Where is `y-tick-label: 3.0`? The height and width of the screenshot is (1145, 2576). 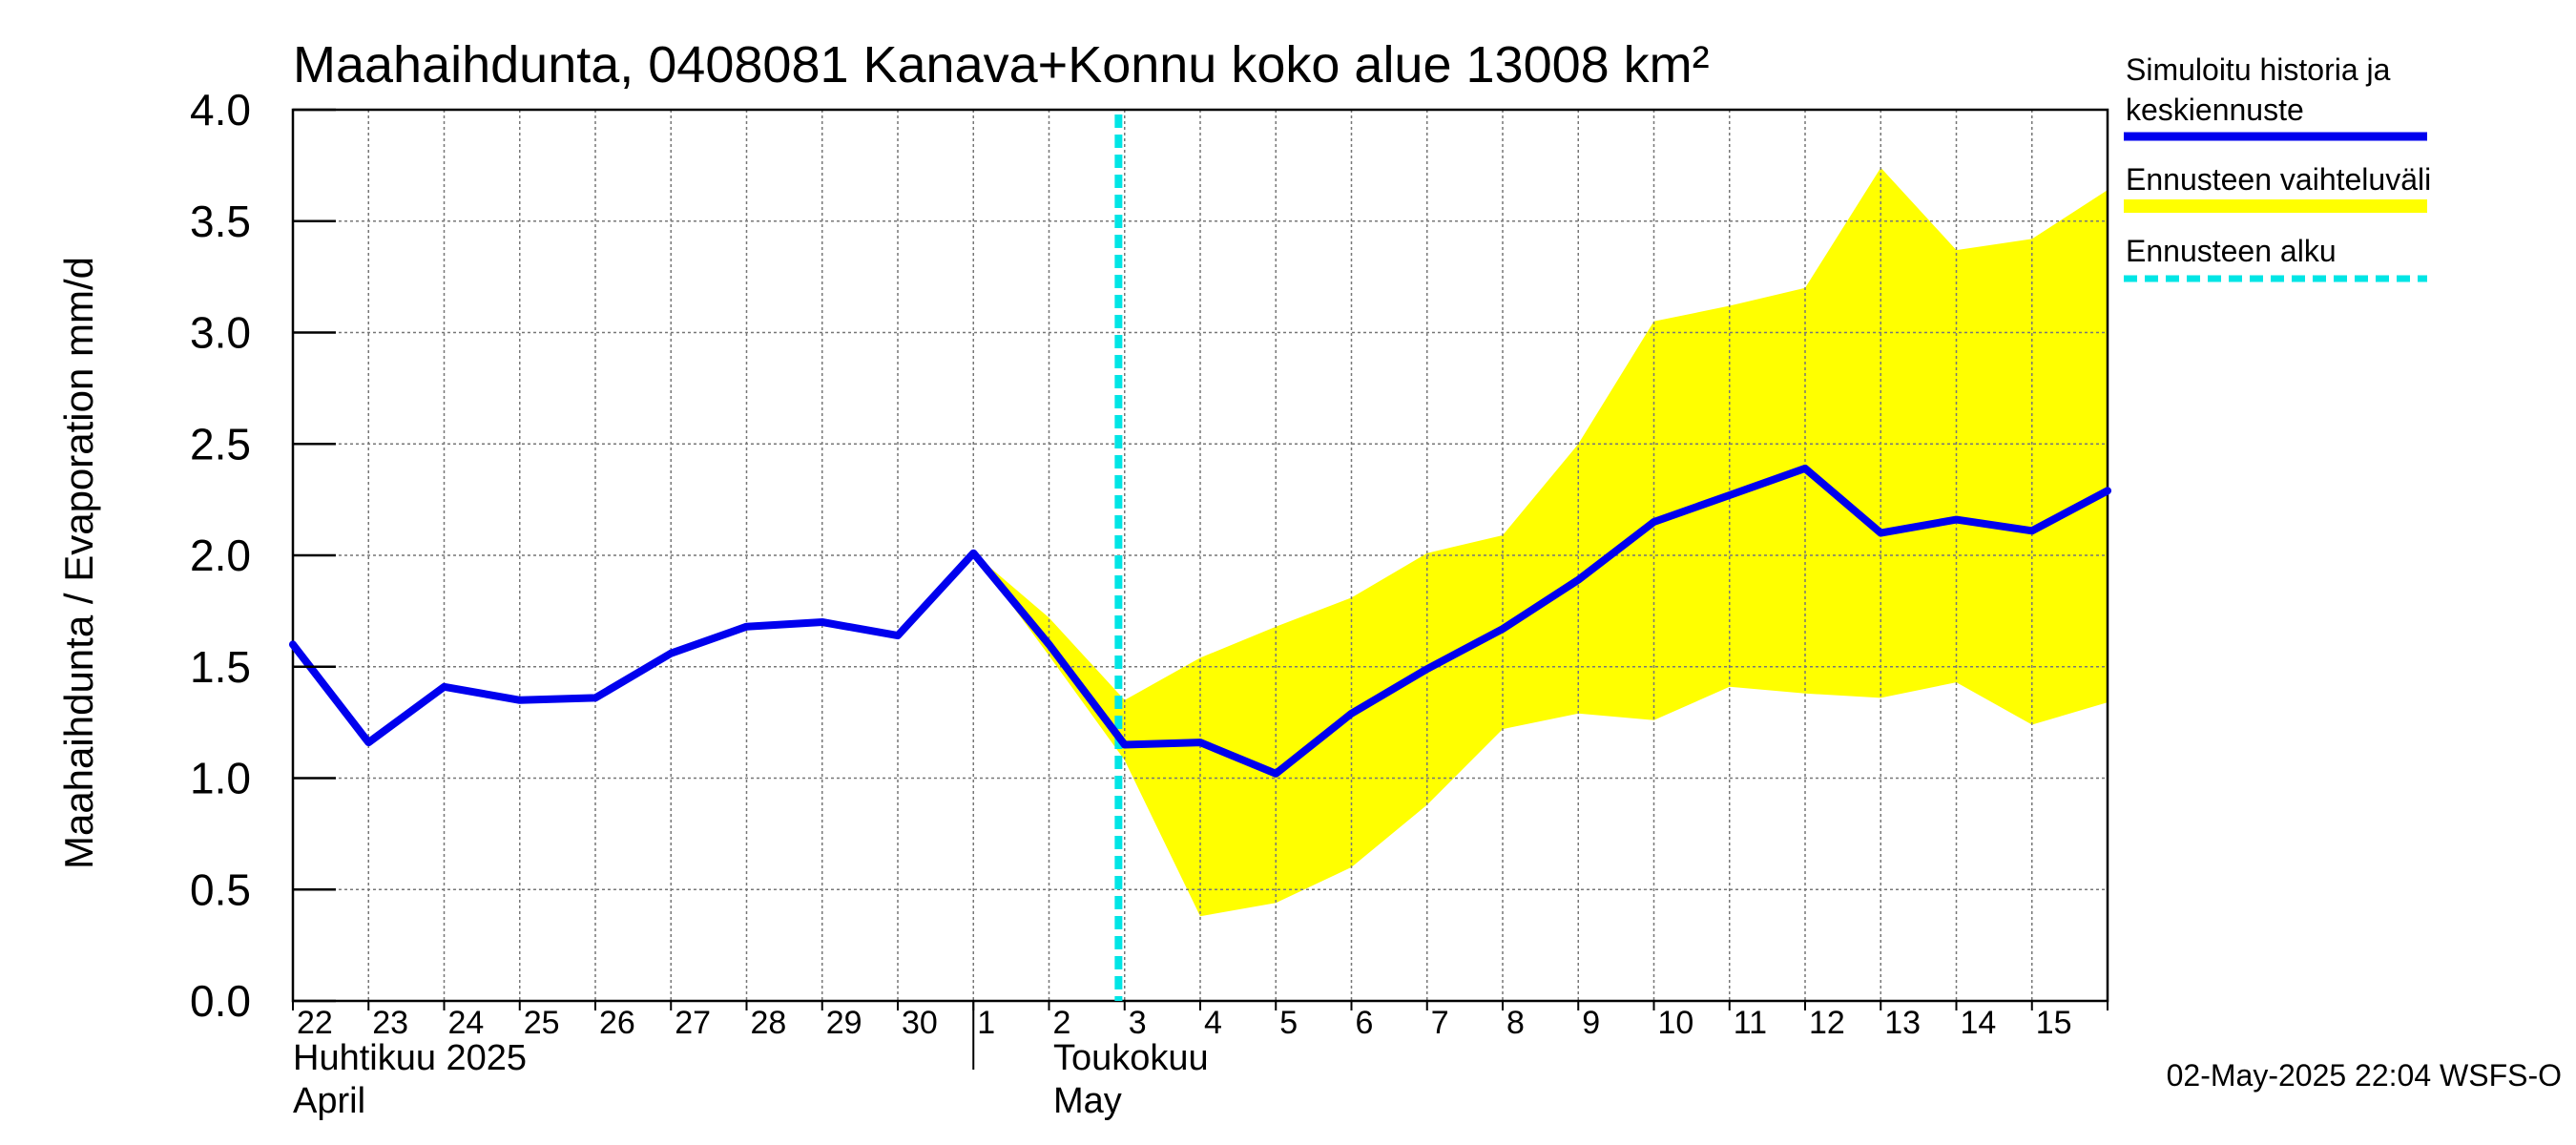 y-tick-label: 3.0 is located at coordinates (220, 333).